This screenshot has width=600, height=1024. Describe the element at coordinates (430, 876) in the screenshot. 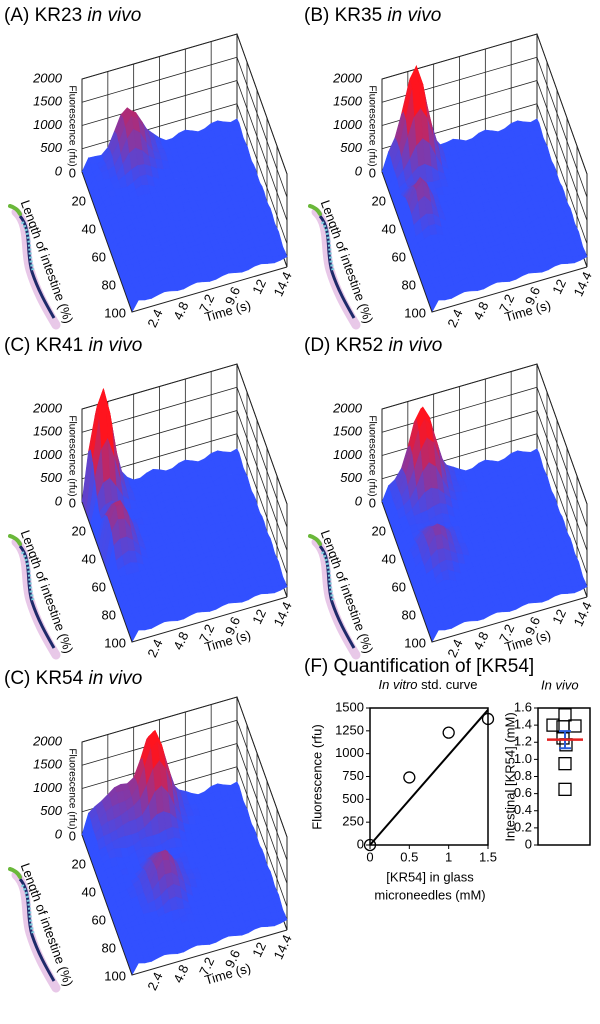

I see `x-axis-label: [KR54] in glass` at that location.